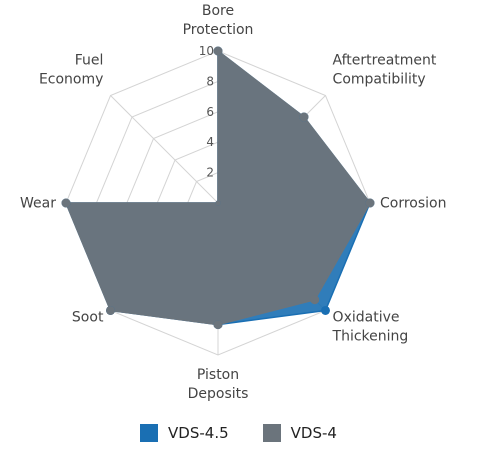 The width and height of the screenshot is (477, 453). What do you see at coordinates (38, 204) in the screenshot?
I see `category-label: Wear` at bounding box center [38, 204].